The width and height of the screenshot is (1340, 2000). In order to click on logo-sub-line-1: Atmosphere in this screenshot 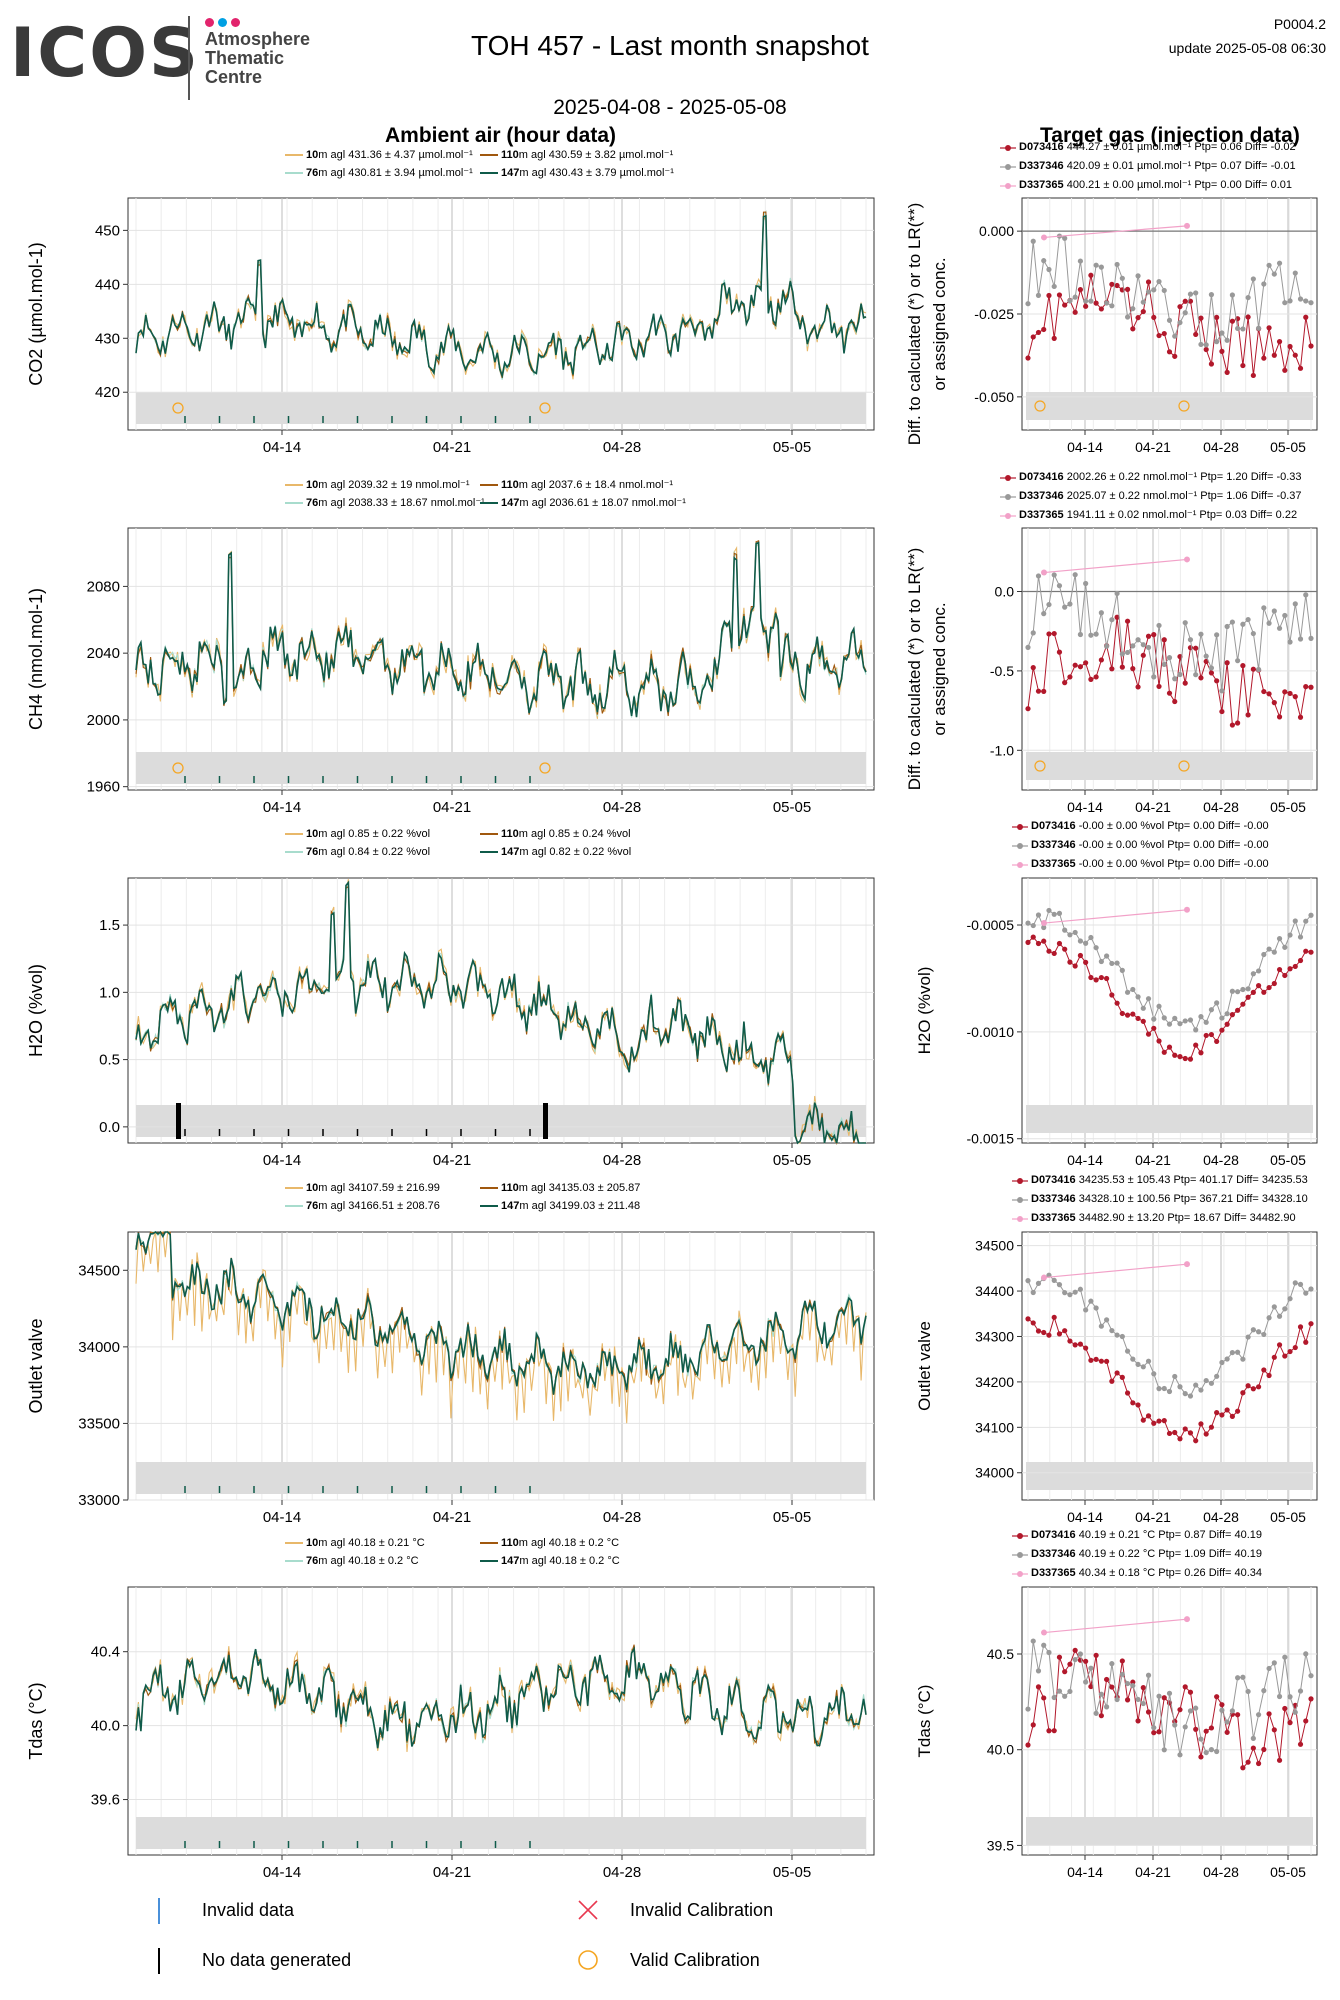, I will do `click(258, 39)`.